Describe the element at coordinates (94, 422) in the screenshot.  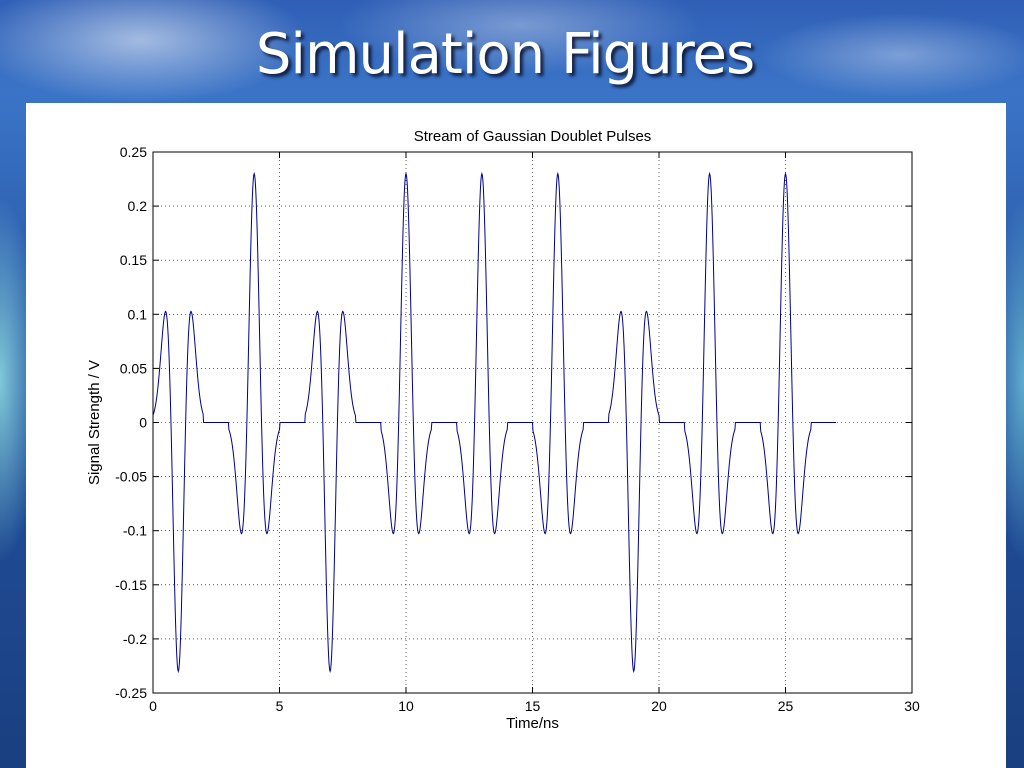
I see `y-axis-label: Signal Strength / V` at that location.